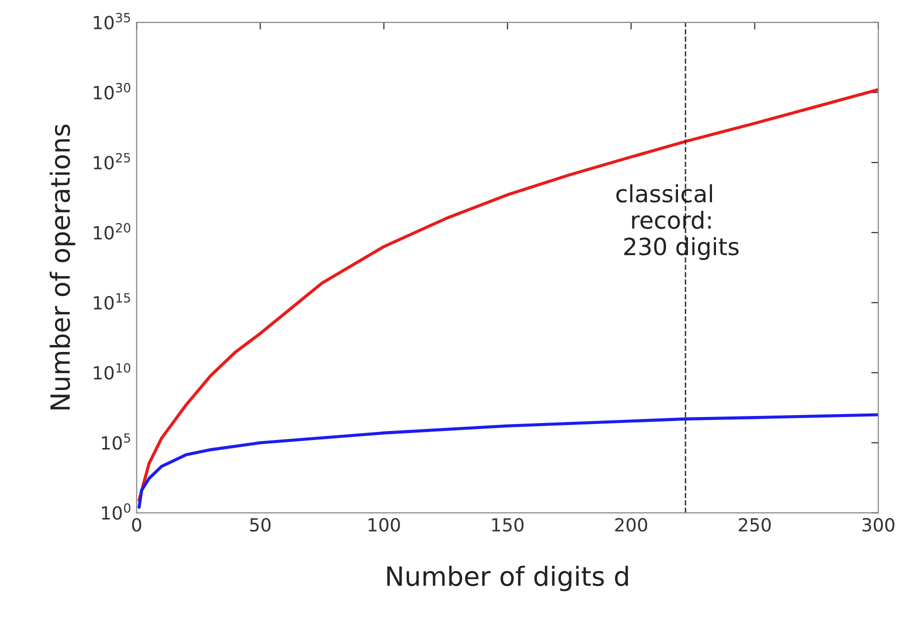 The image size is (899, 641). I want to click on y-tick-label: 10$^{35}$, so click(112, 21).